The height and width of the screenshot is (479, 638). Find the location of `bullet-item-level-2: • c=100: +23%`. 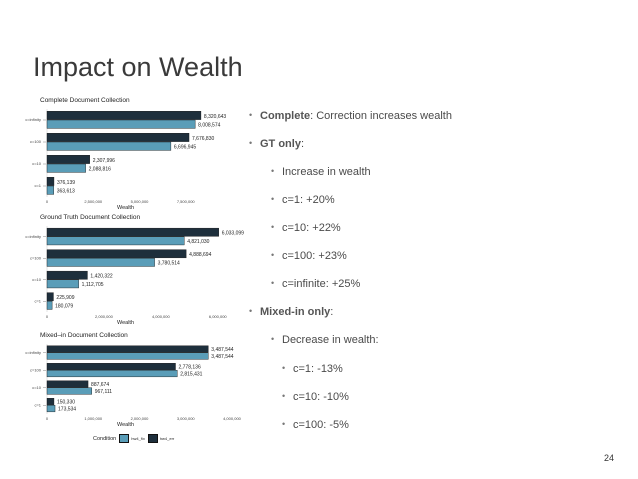

bullet-item-level-2: • c=100: +23% is located at coordinates (309, 256).